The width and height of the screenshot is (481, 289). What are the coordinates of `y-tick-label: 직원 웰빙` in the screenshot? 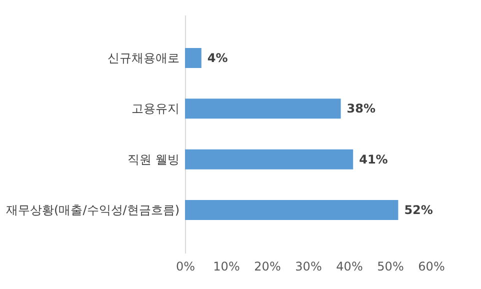 It's located at (154, 159).